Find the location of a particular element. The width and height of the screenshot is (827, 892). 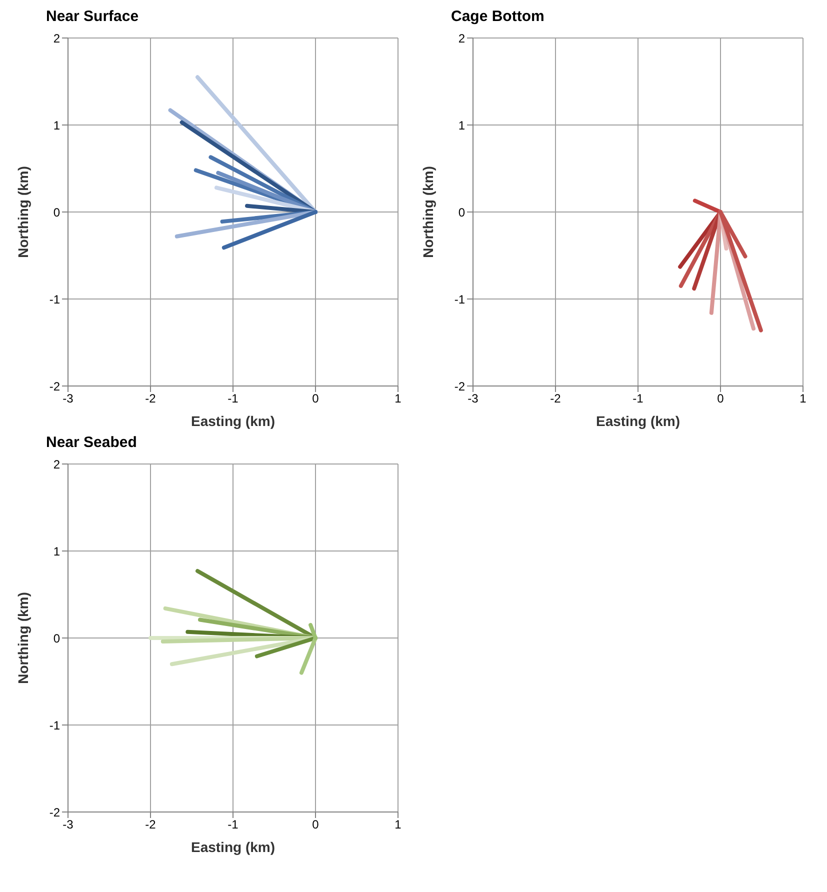

chart-title: Cage Bottom is located at coordinates (498, 17).